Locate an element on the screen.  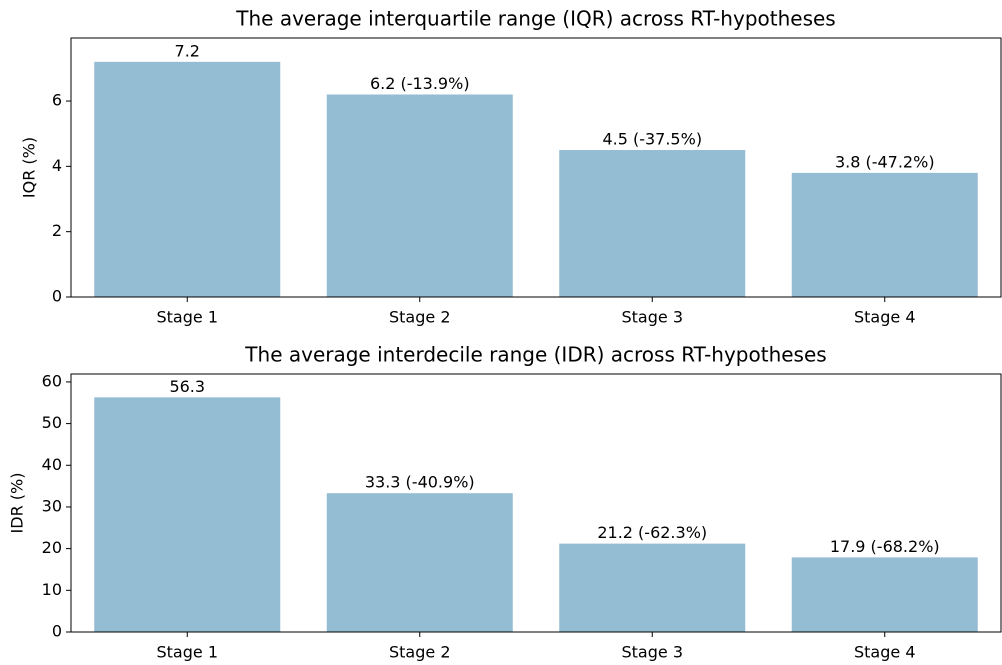
y-tick-label: 2 is located at coordinates (57, 230).